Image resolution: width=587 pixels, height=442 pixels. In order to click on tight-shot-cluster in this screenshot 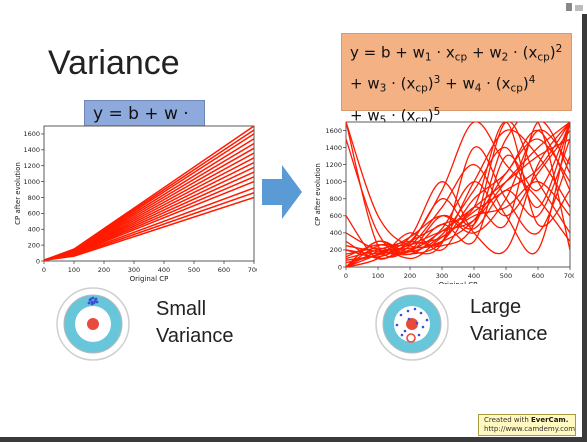, I will do `click(93, 301)`.